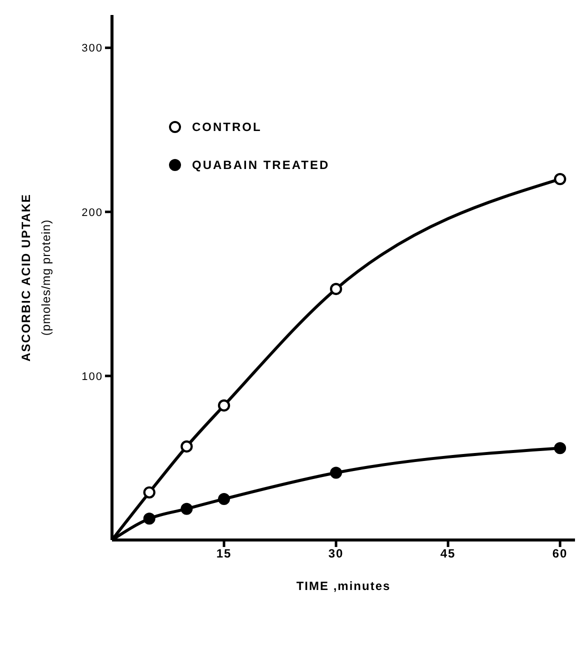 This screenshot has width=580, height=670. What do you see at coordinates (560, 553) in the screenshot?
I see `x-tick-label: 60` at bounding box center [560, 553].